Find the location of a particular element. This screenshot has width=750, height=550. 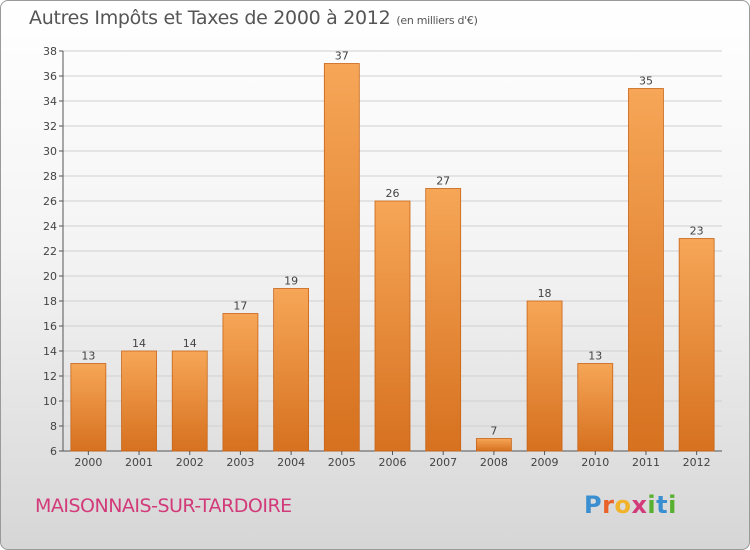

chart-title-text: Autres Impôts et Taxes de 2000 à 2012 is located at coordinates (210, 18).